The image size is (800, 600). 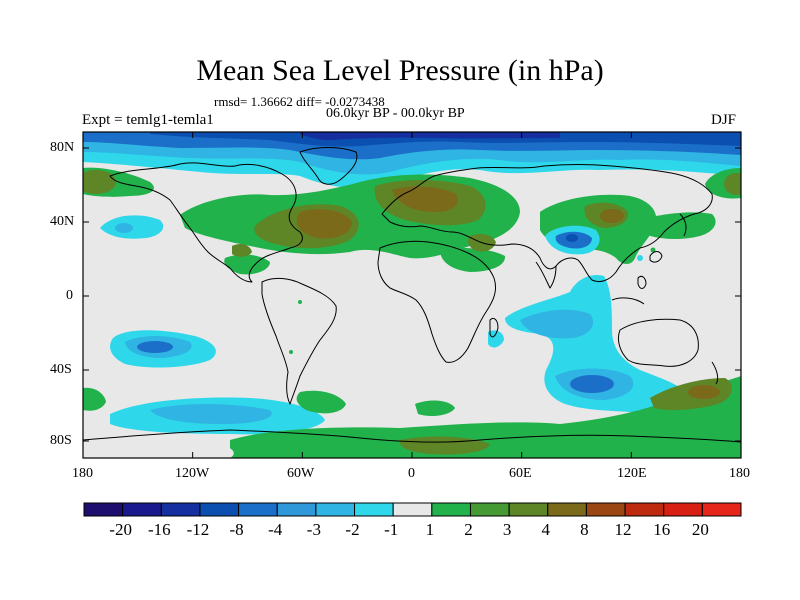 I want to click on south-pacific-negative-region, so click(x=217, y=382).